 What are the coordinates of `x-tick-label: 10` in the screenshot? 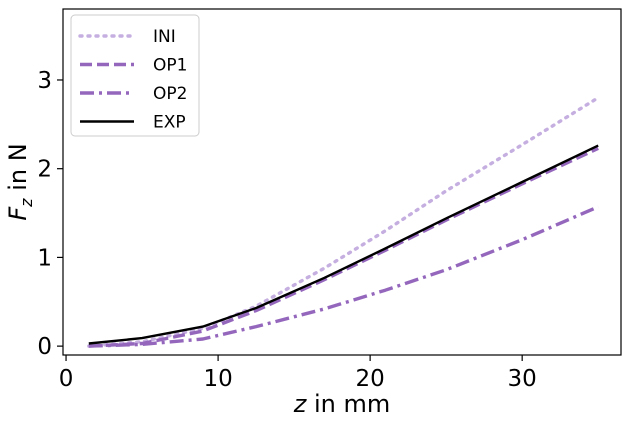 It's located at (217, 379).